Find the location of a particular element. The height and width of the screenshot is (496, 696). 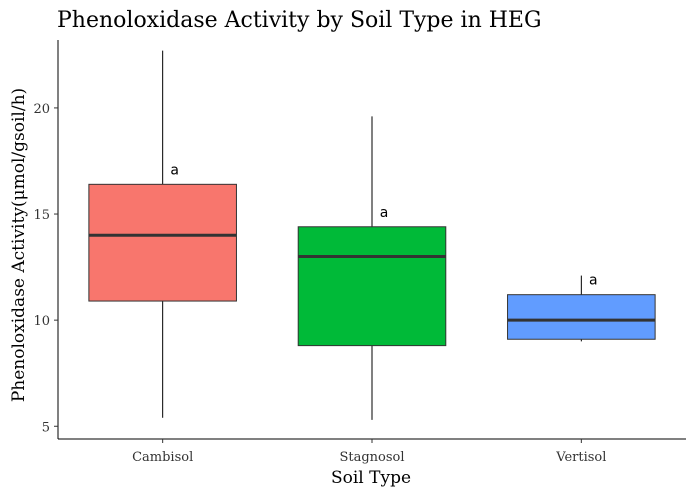

box-vertisol: a is located at coordinates (581, 307).